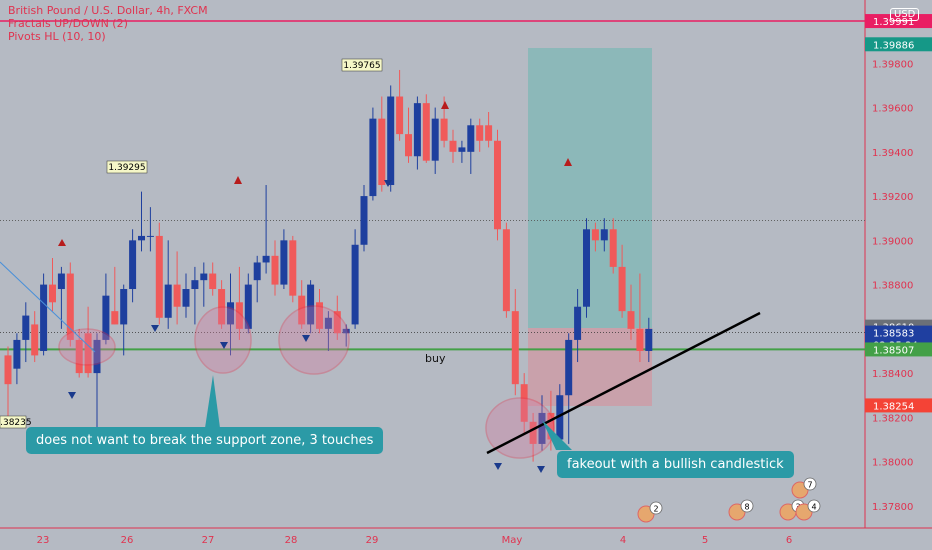 The height and width of the screenshot is (550, 932). What do you see at coordinates (415, 540) in the screenshot?
I see `time-axis-ticks: 23 26 27 28 29 May 4 5 6` at bounding box center [415, 540].